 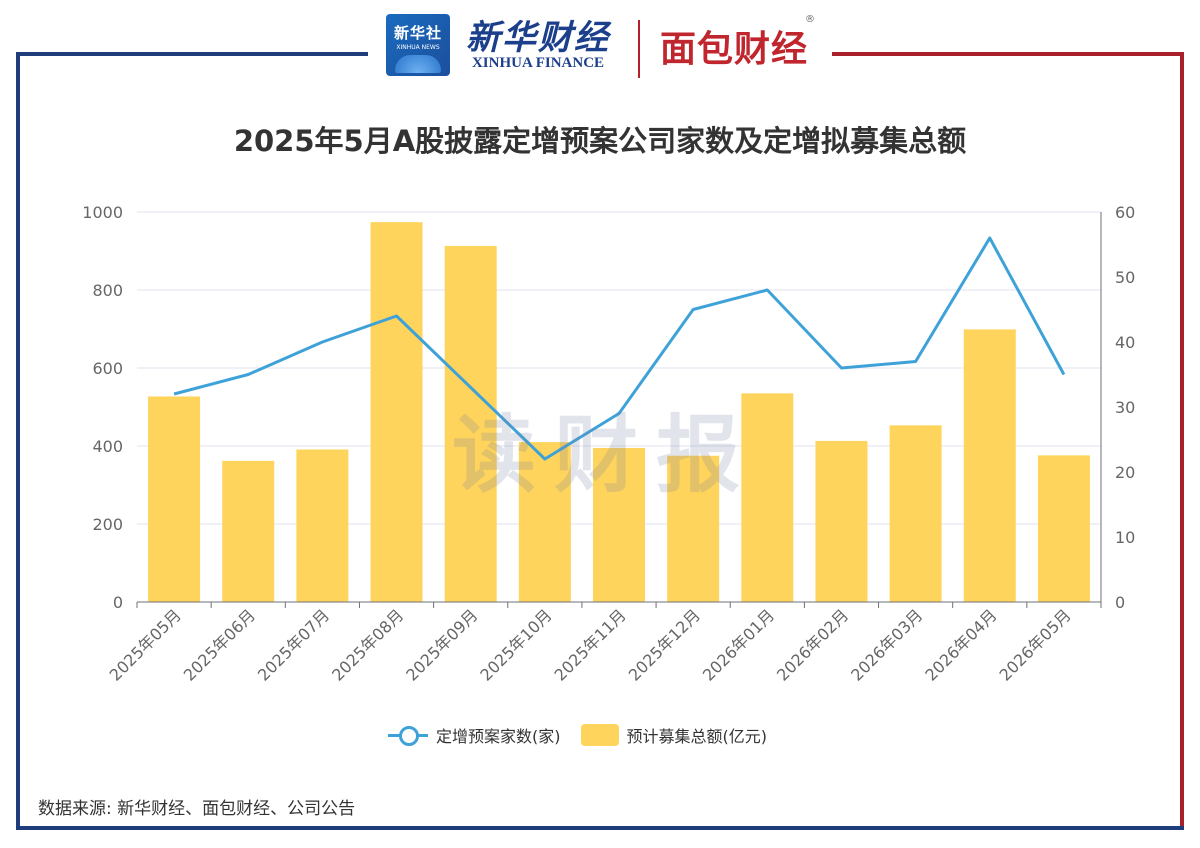 I want to click on brand-cn: 新华财经, so click(x=538, y=38).